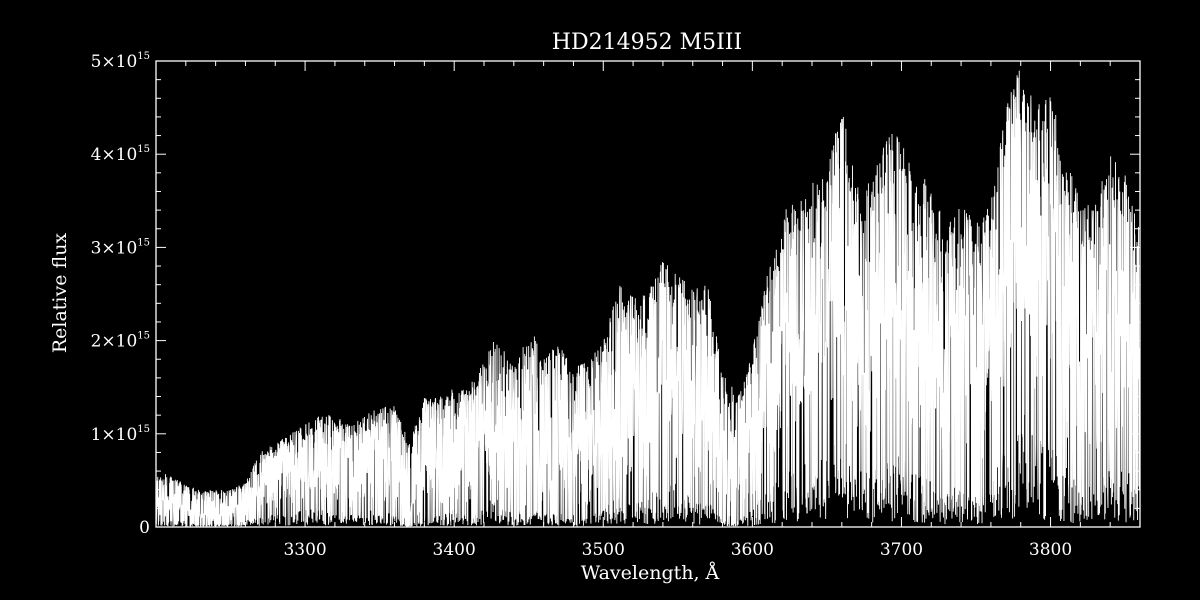 The width and height of the screenshot is (1200, 600). Describe the element at coordinates (454, 550) in the screenshot. I see `x-tick-label: 3400` at that location.